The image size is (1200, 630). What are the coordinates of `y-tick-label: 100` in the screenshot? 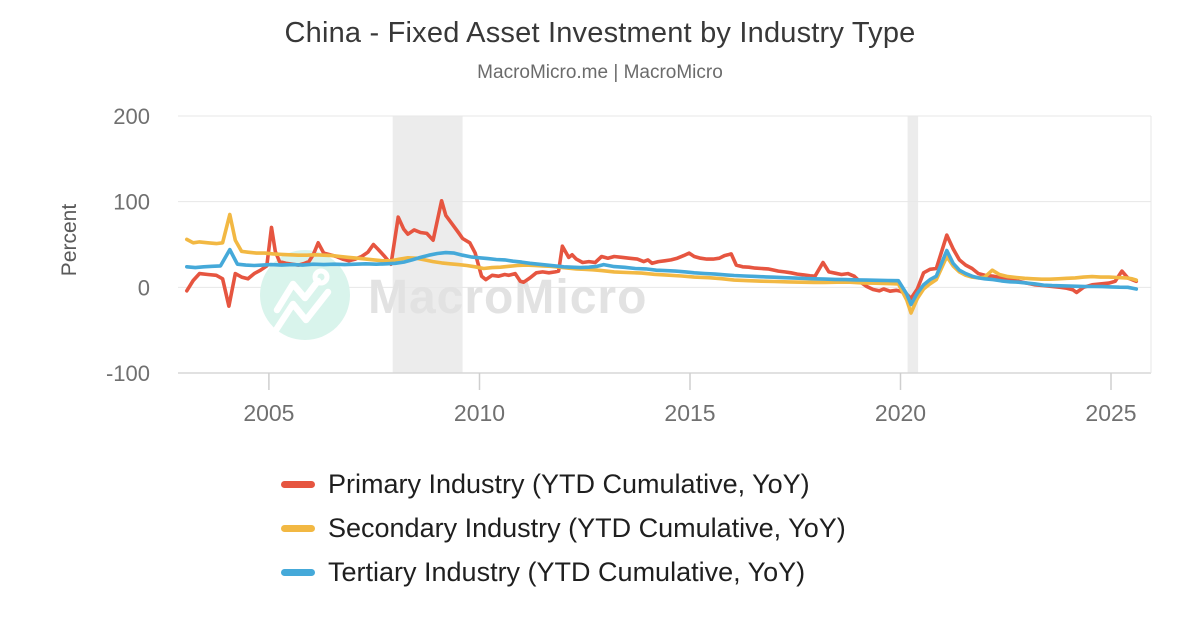 It's located at (131, 202).